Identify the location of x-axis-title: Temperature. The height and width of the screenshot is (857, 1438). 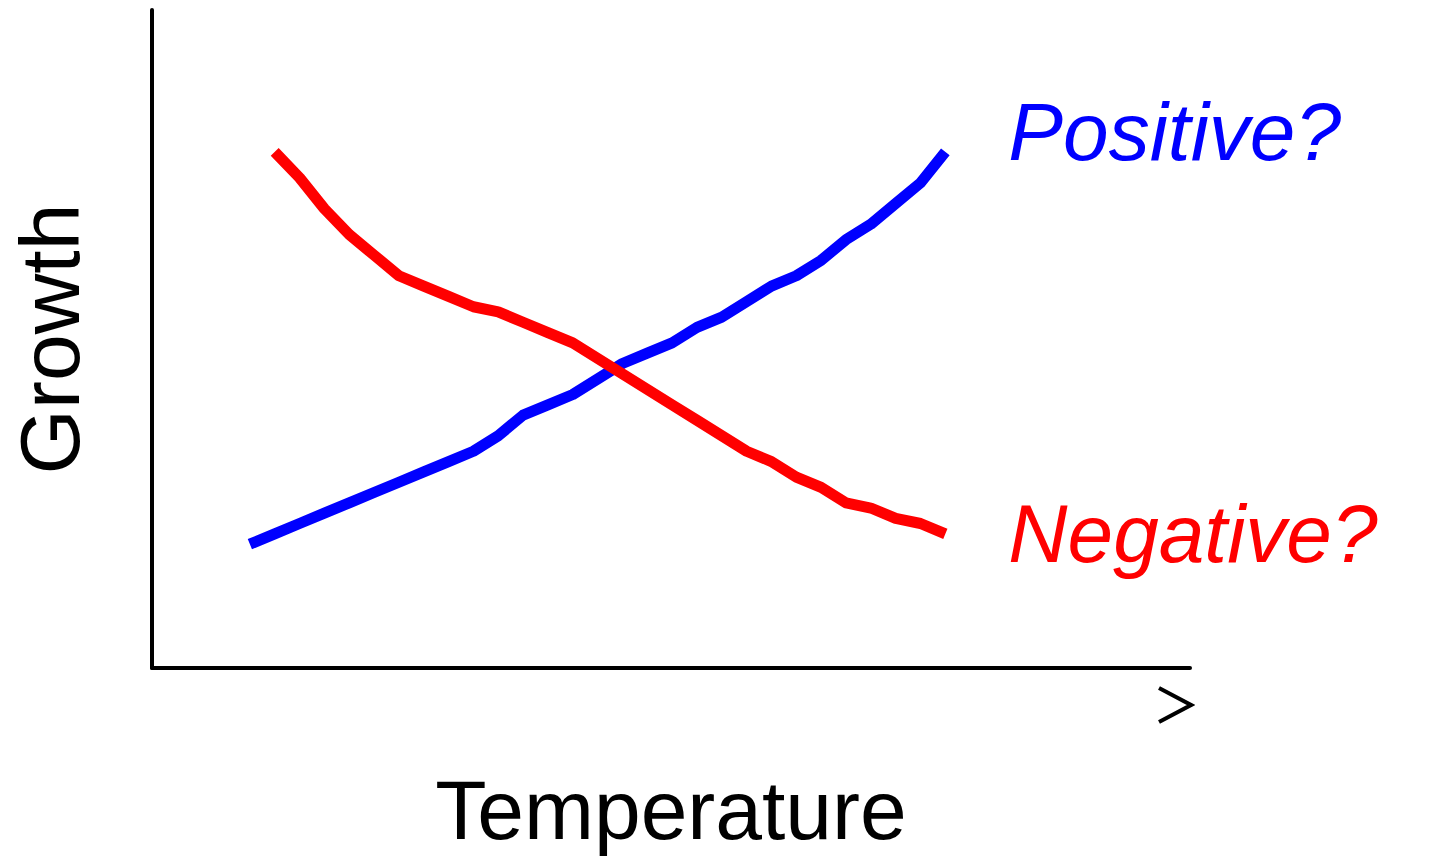
(671, 810).